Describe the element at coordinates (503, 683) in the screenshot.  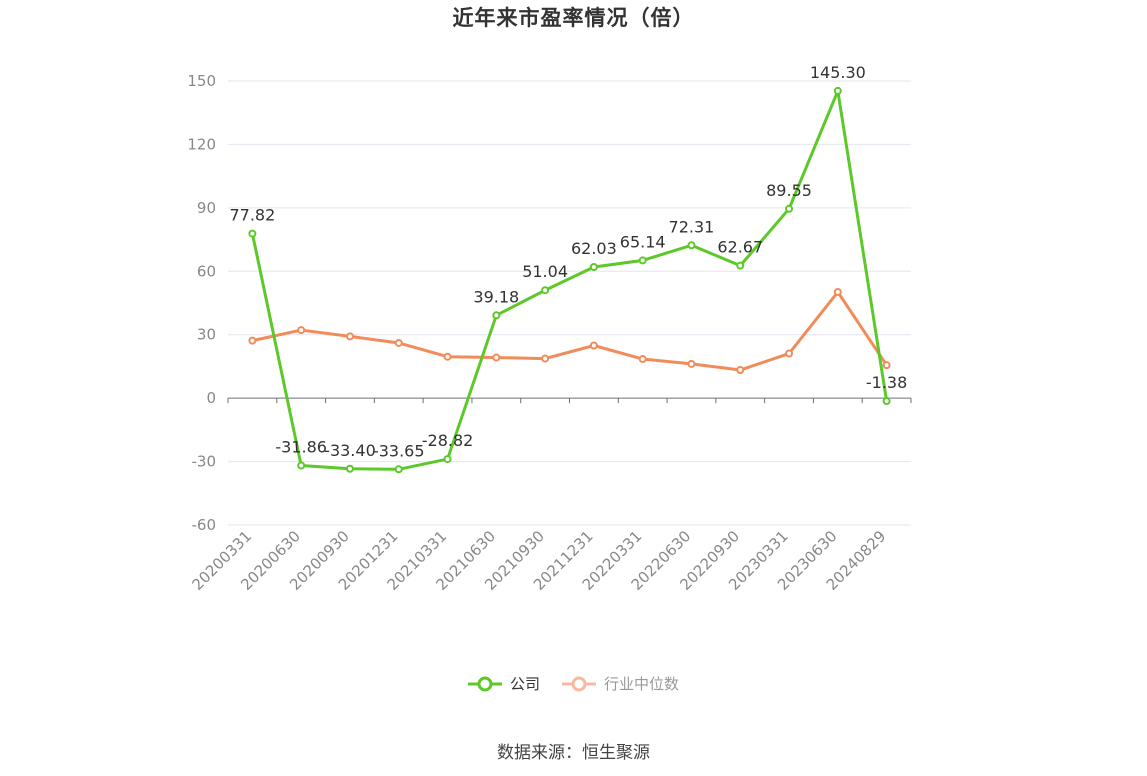
I see `legend-item-company: 公司` at that location.